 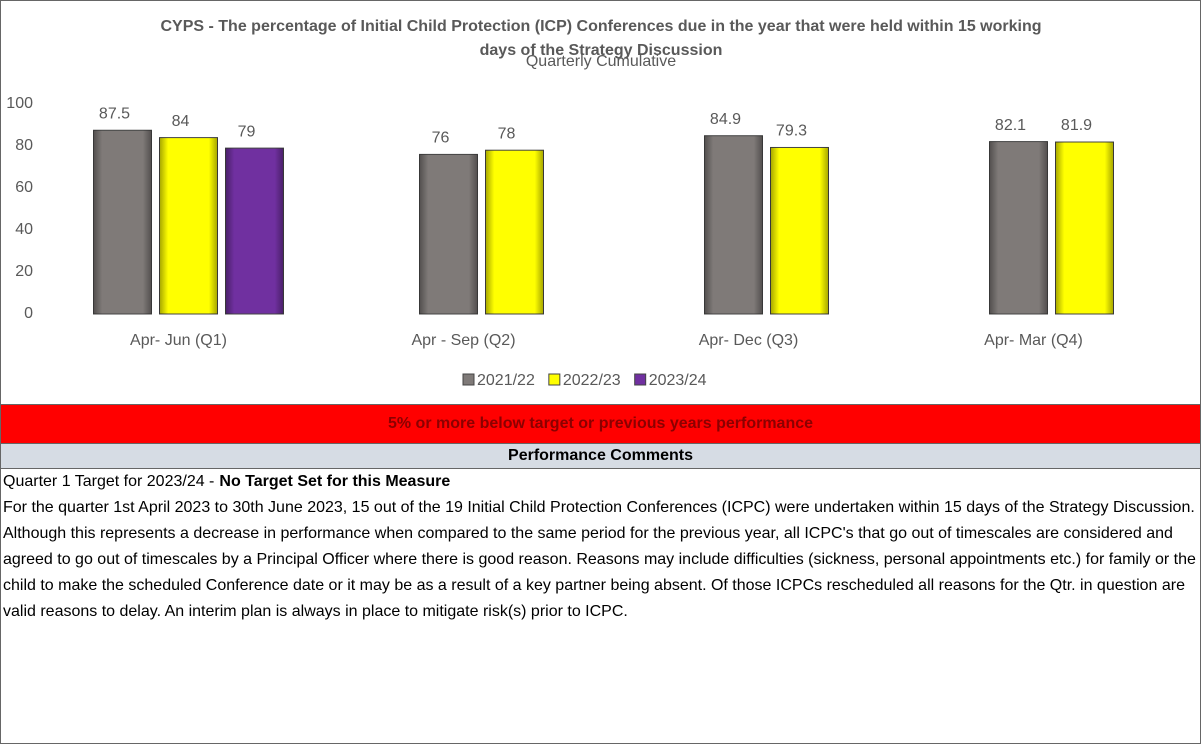 I want to click on comments-header: Performance Comments, so click(x=600, y=456).